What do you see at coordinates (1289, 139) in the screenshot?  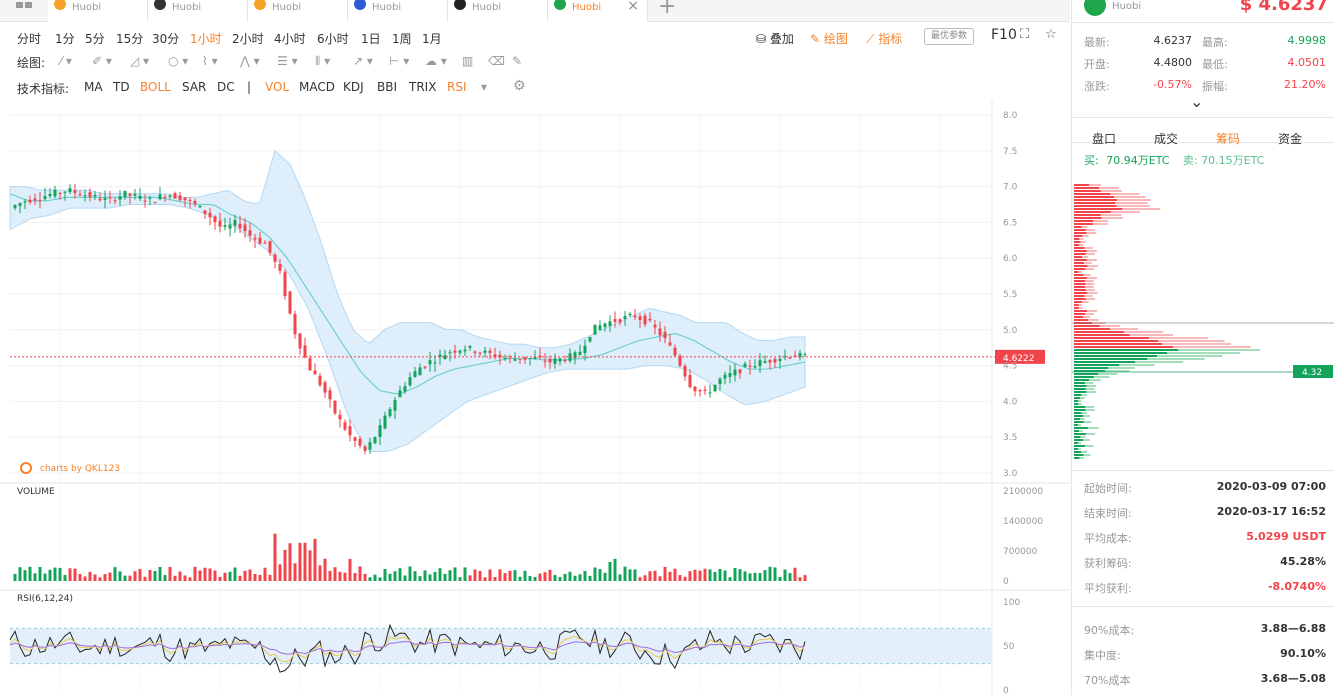 I see `panel-tab: 资金` at bounding box center [1289, 139].